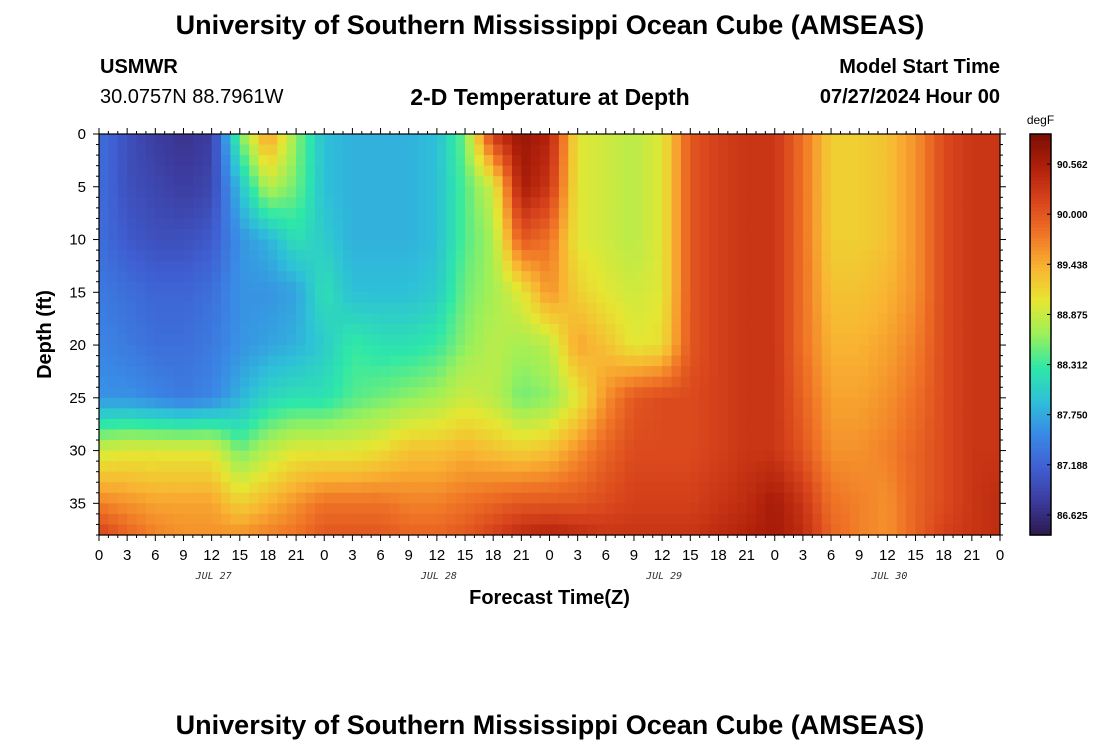 The image size is (1100, 750). Describe the element at coordinates (77, 345) in the screenshot. I see `y-tick-label: 20` at that location.